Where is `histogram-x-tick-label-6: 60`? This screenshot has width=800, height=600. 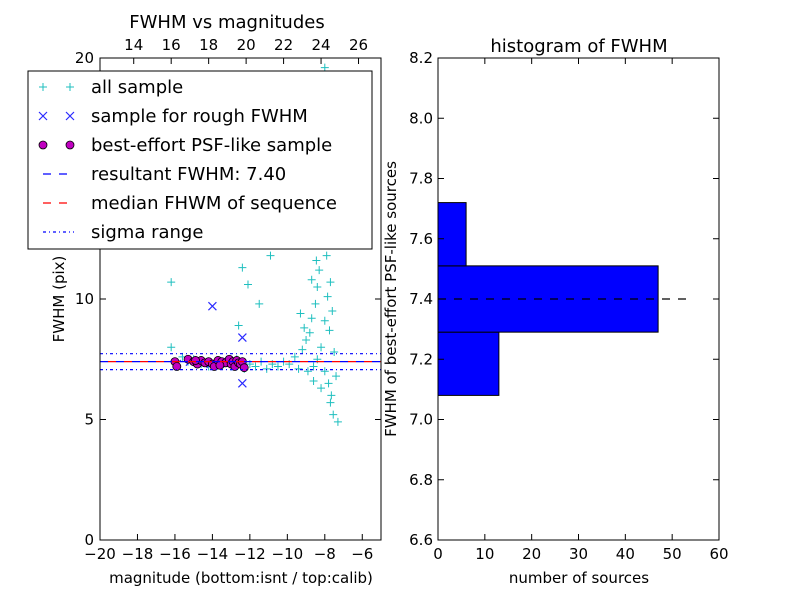 histogram-x-tick-label-6: 60 is located at coordinates (718, 554).